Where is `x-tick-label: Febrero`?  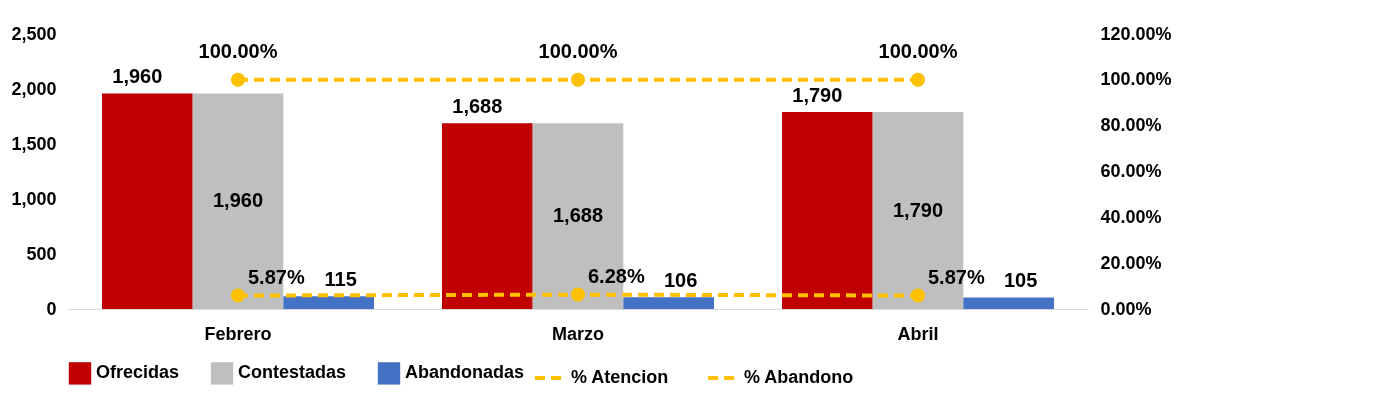
x-tick-label: Febrero is located at coordinates (238, 333).